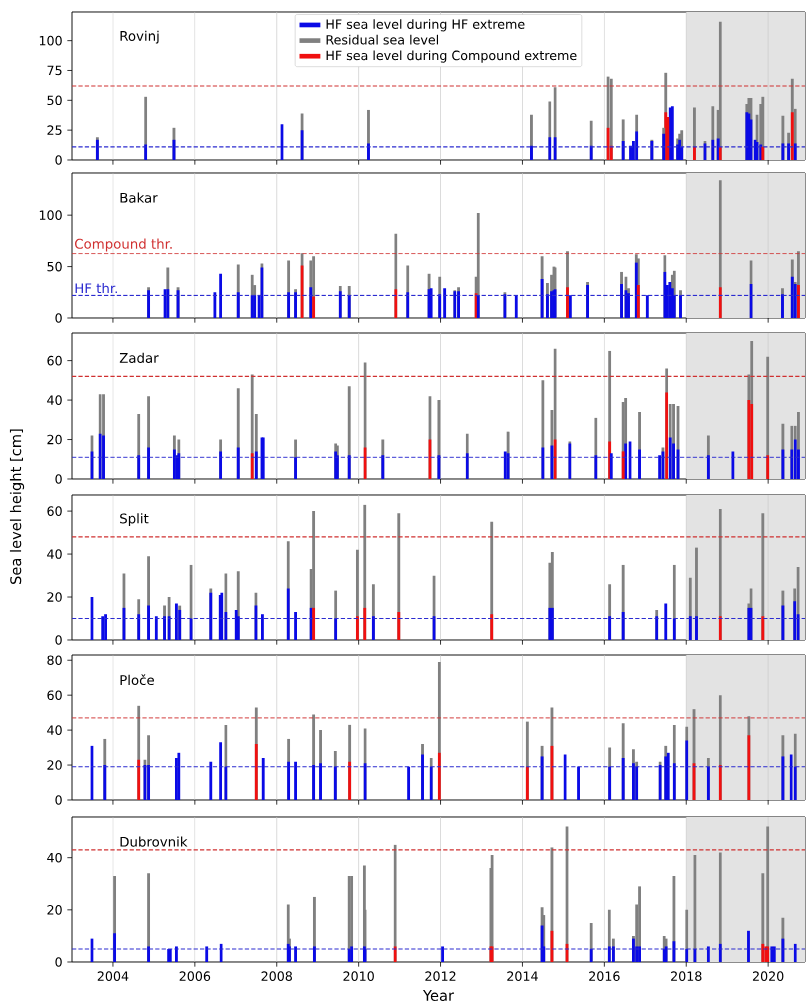 This screenshot has width=806, height=1008. Describe the element at coordinates (54, 130) in the screenshot. I see `y-tick-label: 25` at that location.